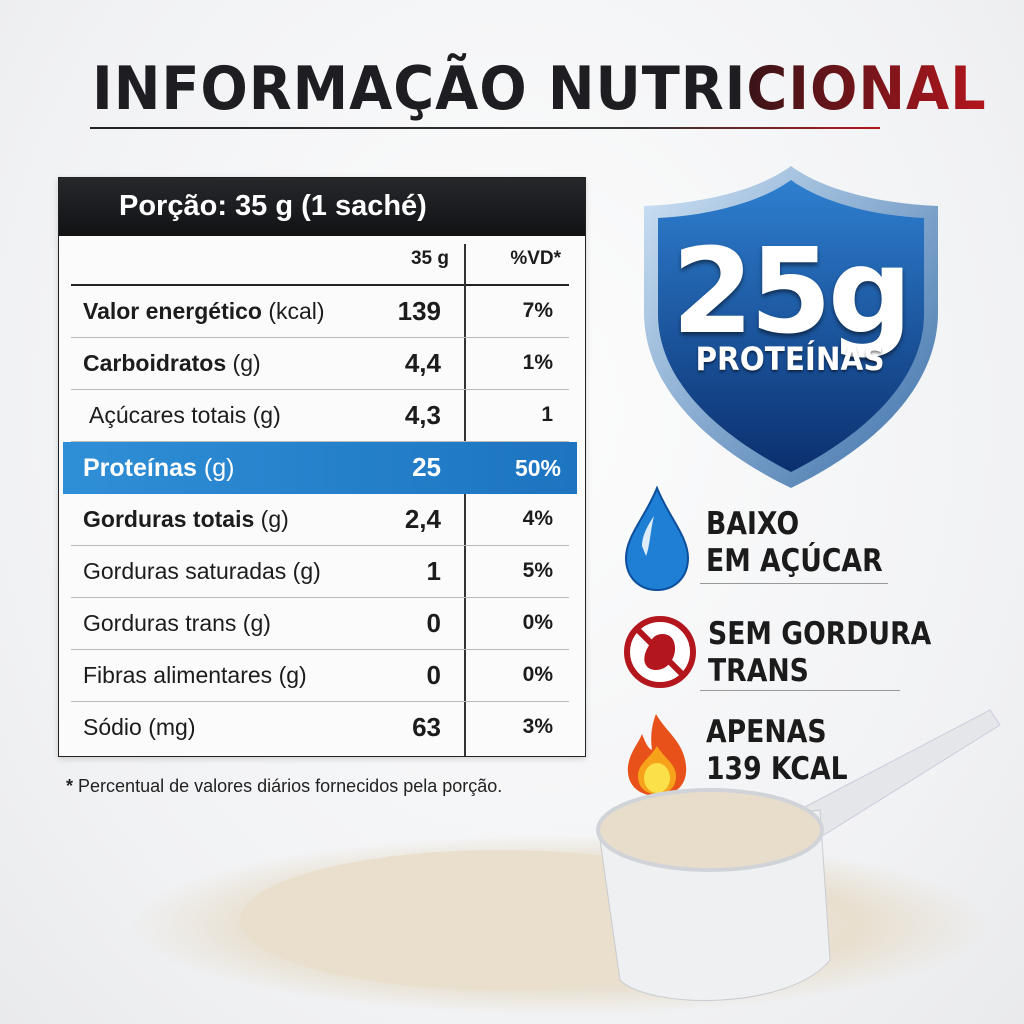 This screenshot has width=1024, height=1024. What do you see at coordinates (160, 623) in the screenshot?
I see `nutrient-name: Gorduras trans` at bounding box center [160, 623].